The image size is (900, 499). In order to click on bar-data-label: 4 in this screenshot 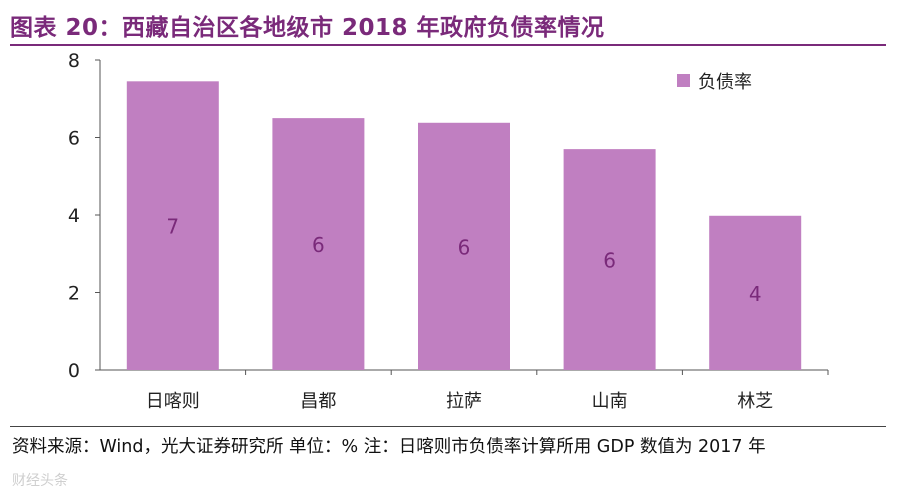, I will do `click(755, 294)`.